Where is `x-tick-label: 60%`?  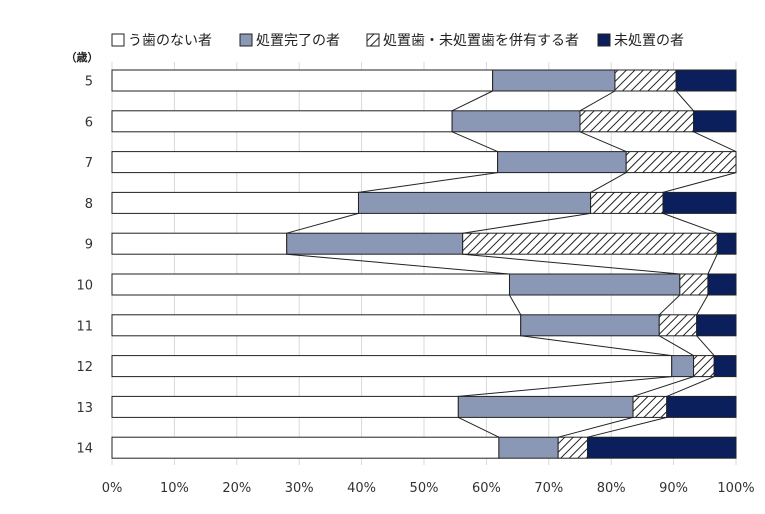
x-tick-label: 60% is located at coordinates (486, 488).